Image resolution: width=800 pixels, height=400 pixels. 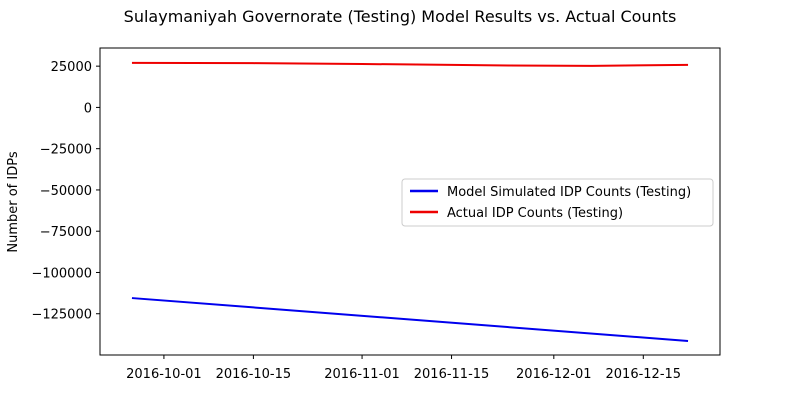 I want to click on legend-label-0: Model Simulated IDP Counts (Testing), so click(x=569, y=192).